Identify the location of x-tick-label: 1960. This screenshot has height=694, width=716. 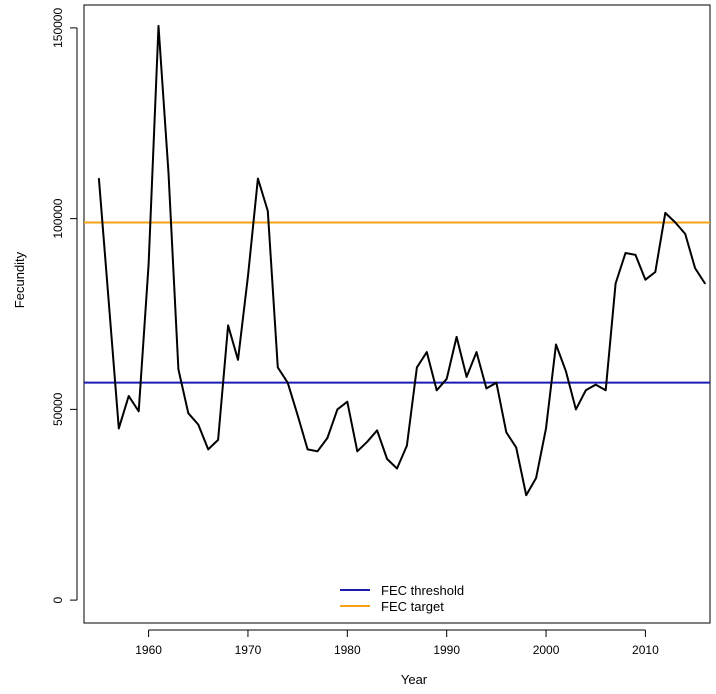
(148, 650).